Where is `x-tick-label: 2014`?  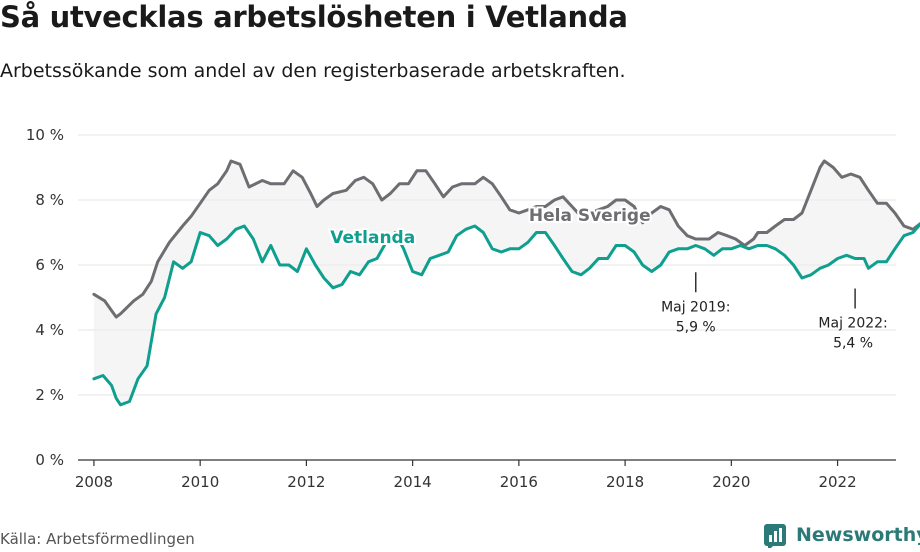 x-tick-label: 2014 is located at coordinates (413, 482).